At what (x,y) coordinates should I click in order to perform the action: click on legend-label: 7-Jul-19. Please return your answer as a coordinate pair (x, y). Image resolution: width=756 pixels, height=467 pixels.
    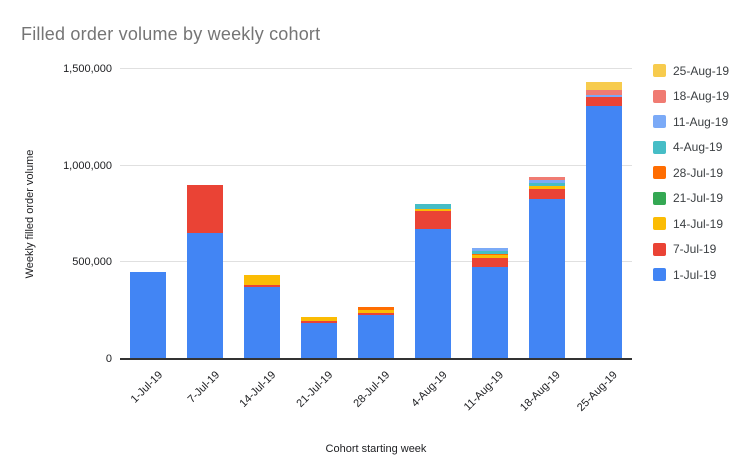
    Looking at the image, I should click on (695, 249).